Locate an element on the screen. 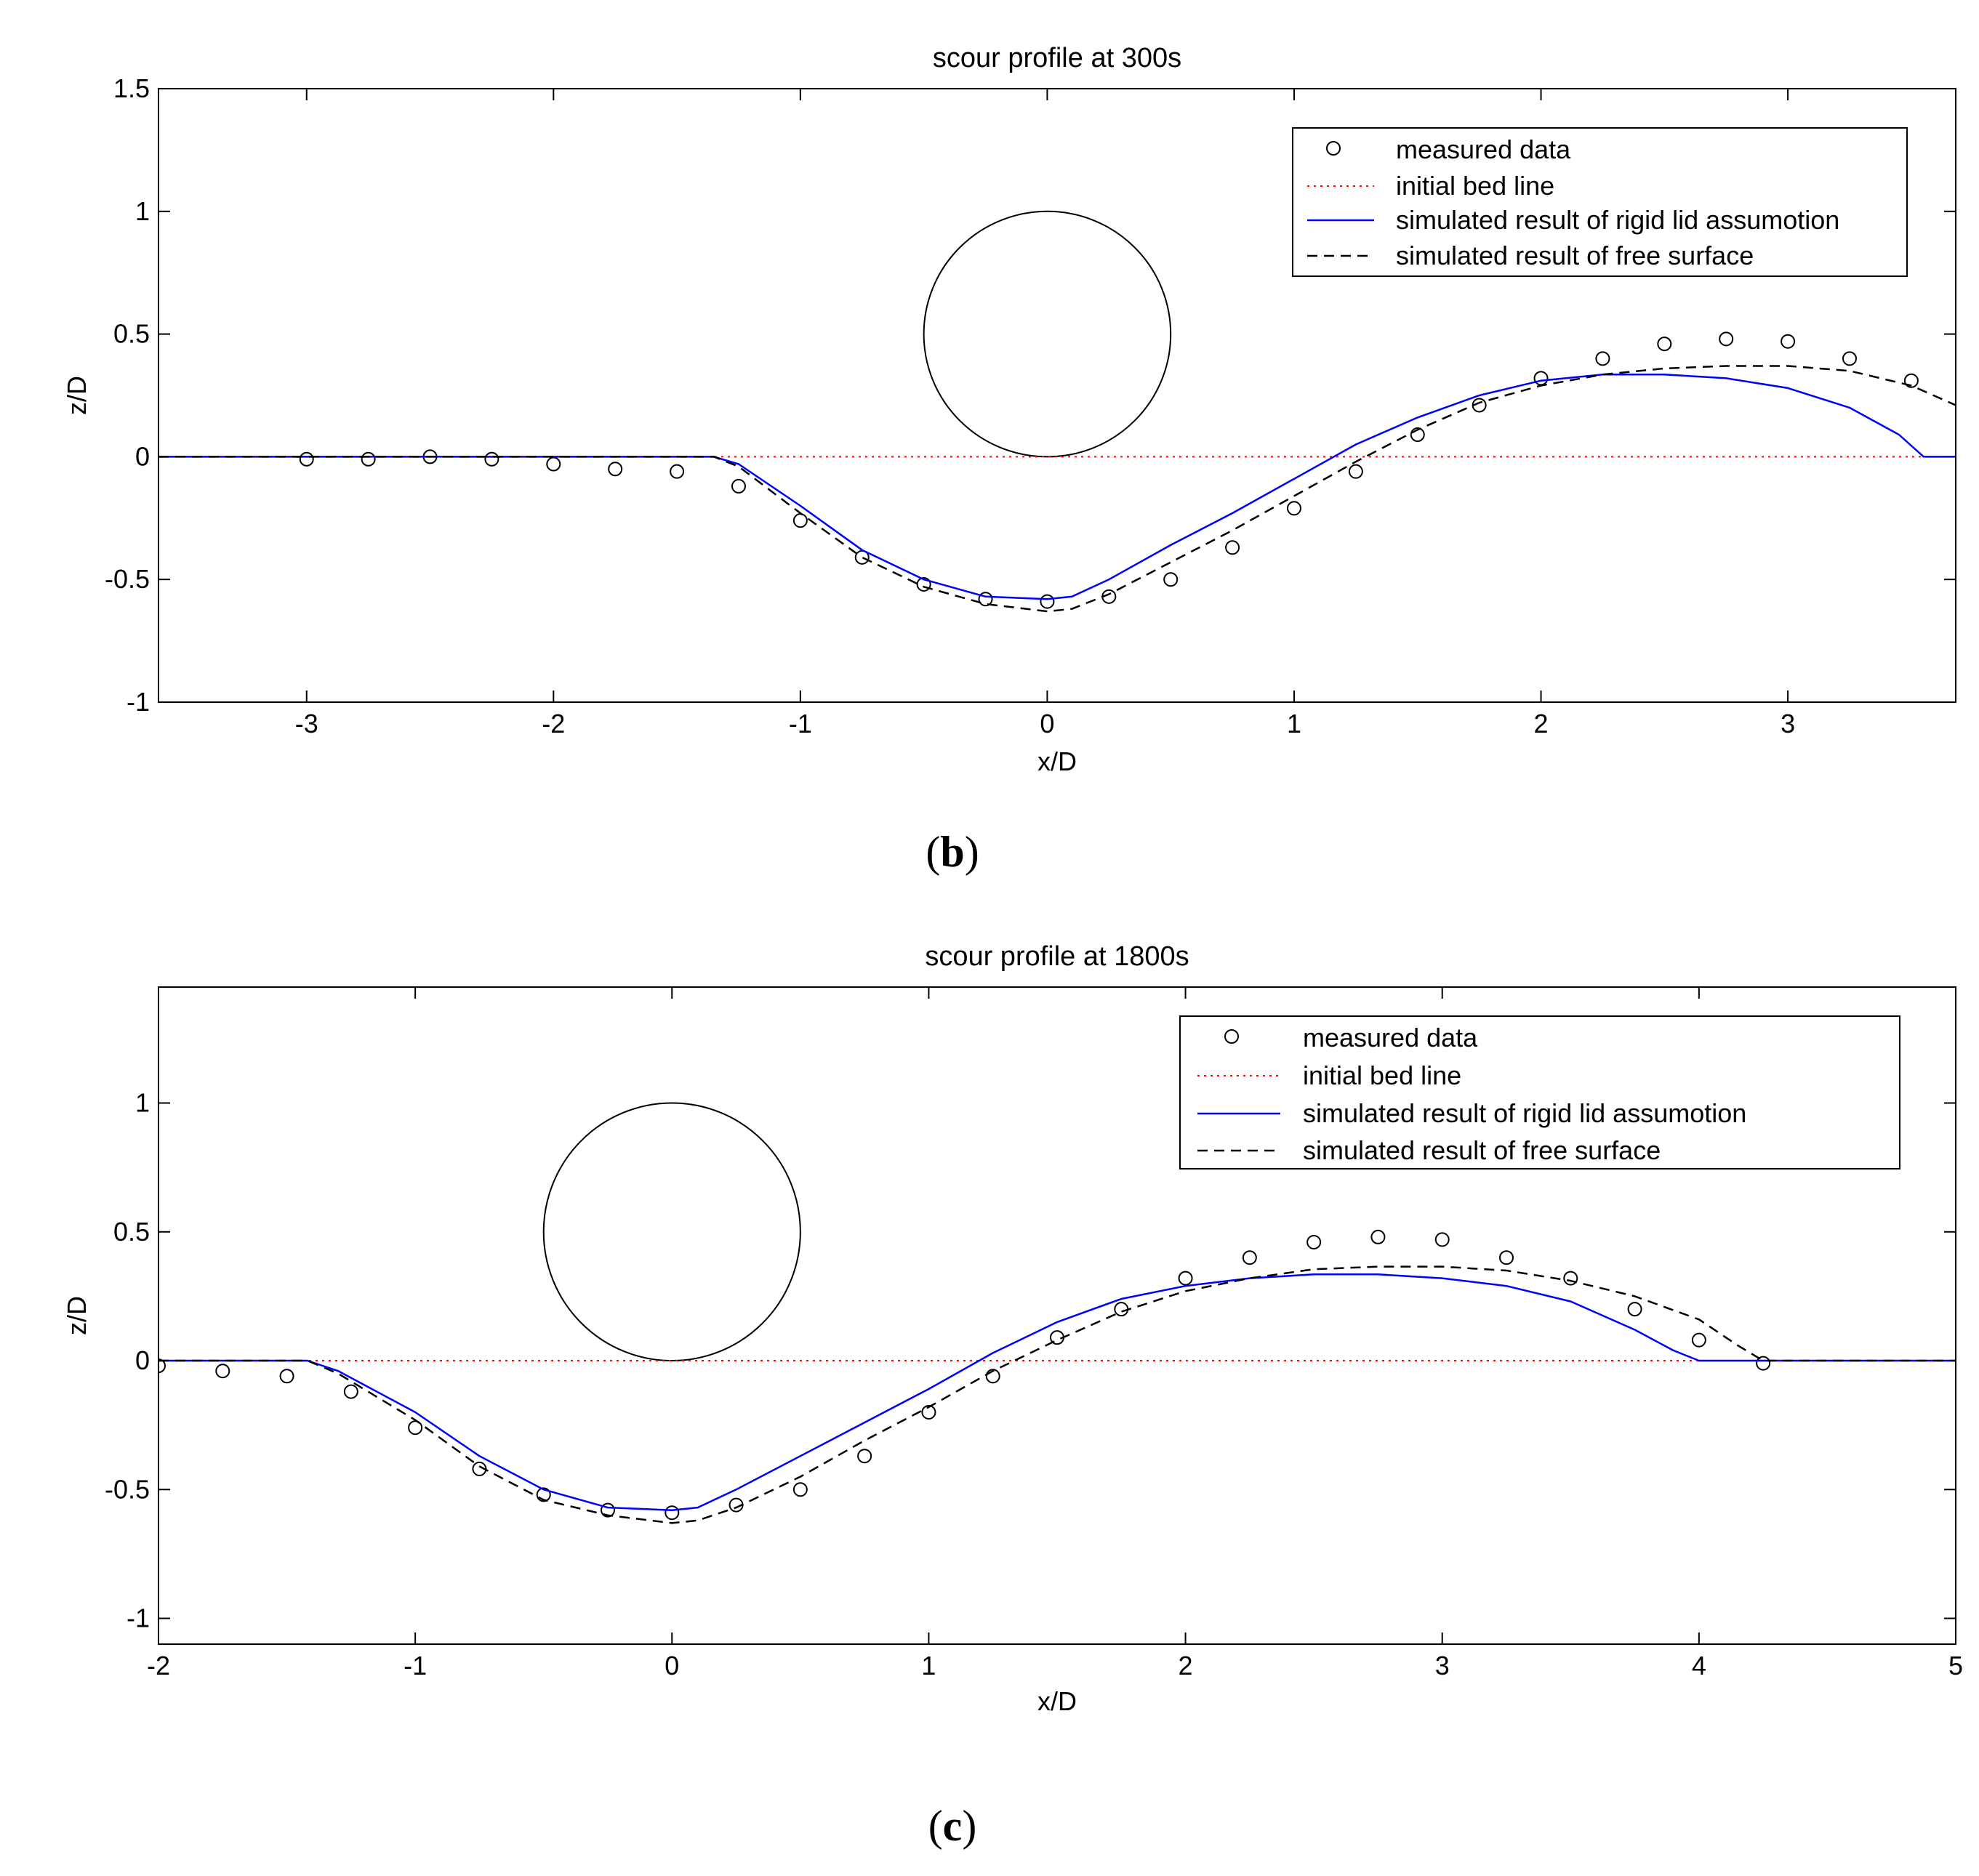 The image size is (1979, 1876). y-tick-label: -0.5 is located at coordinates (128, 579).